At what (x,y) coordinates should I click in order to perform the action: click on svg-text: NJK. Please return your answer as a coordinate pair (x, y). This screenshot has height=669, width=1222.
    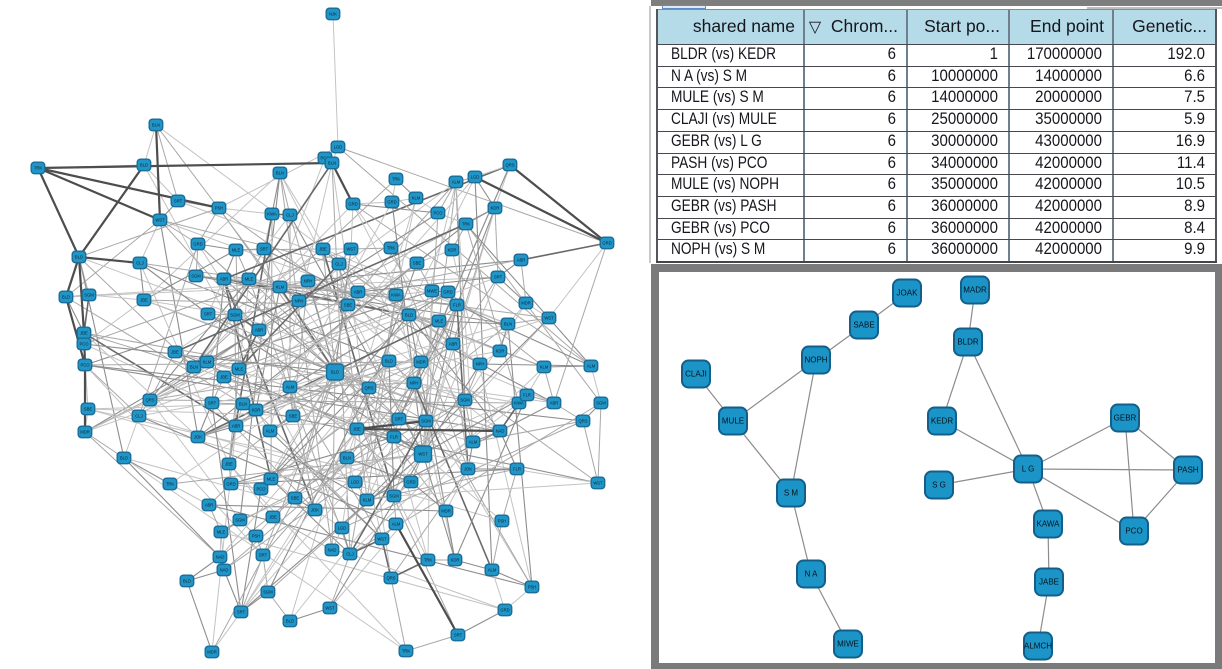
    Looking at the image, I should click on (333, 14).